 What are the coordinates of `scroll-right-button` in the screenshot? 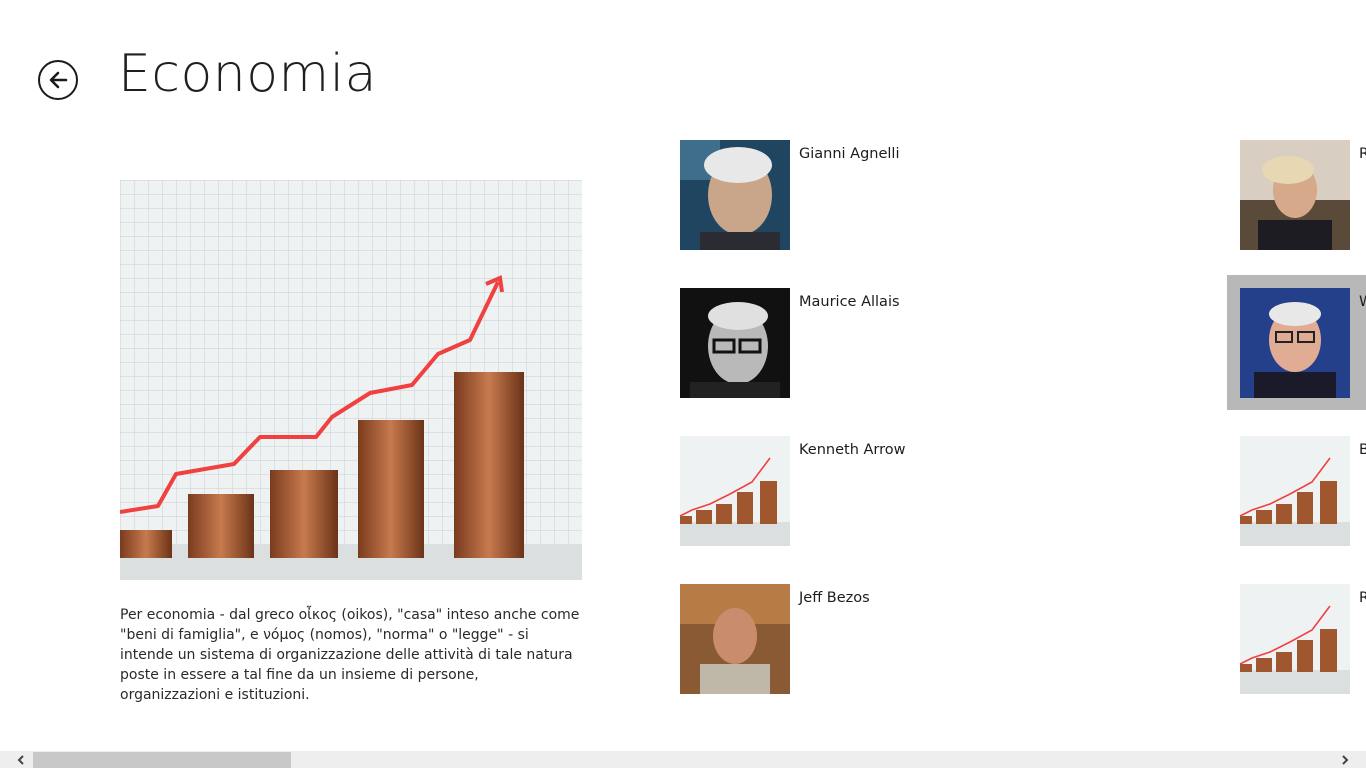 It's located at (1345, 759).